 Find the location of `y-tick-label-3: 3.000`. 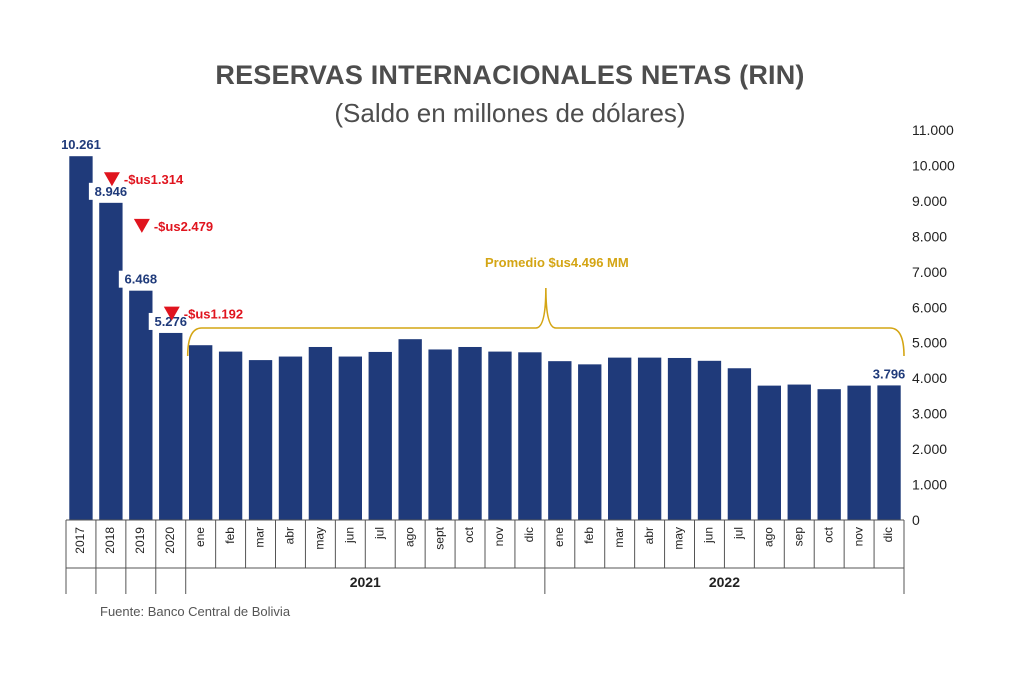

y-tick-label-3: 3.000 is located at coordinates (929, 414).